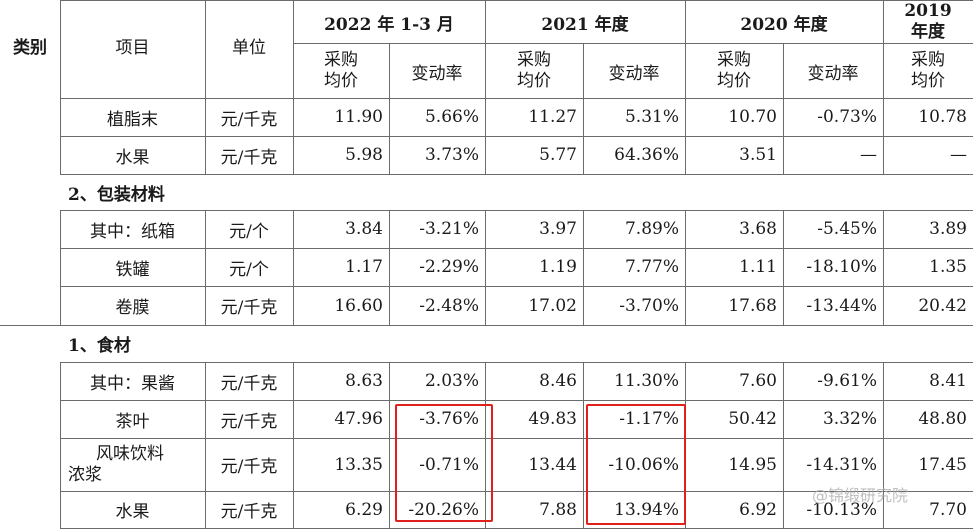 Image resolution: width=973 pixels, height=529 pixels. I want to click on row-value: 11.90, so click(358, 117).